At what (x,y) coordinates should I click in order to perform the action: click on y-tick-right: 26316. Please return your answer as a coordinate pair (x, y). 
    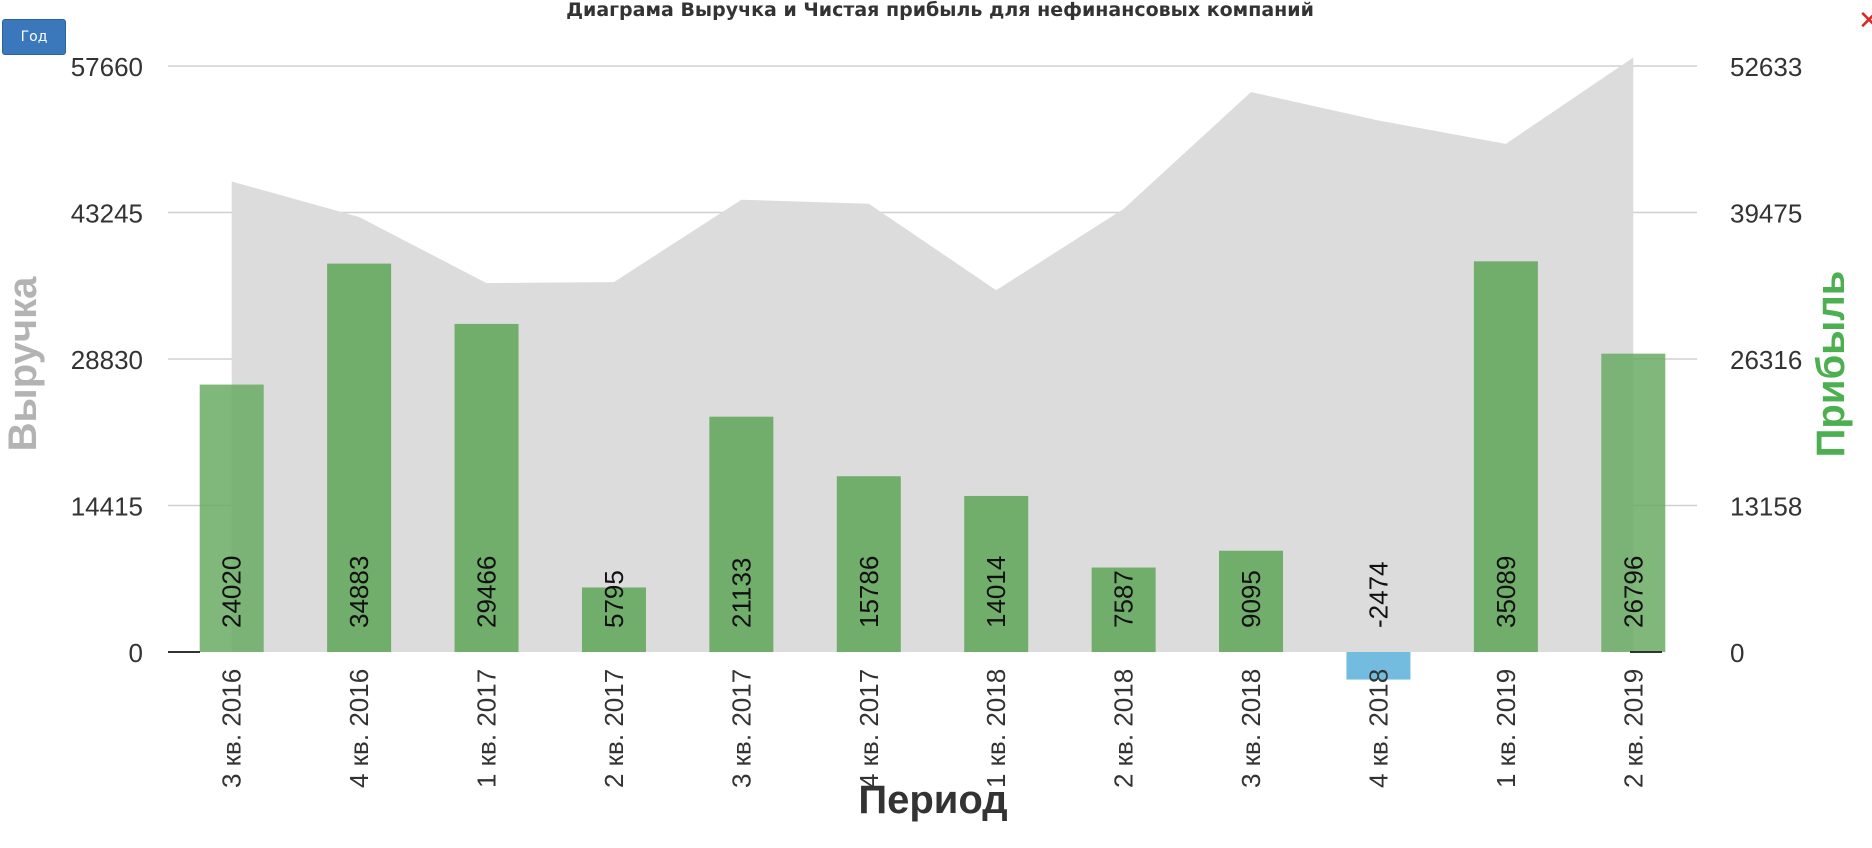
    Looking at the image, I should click on (1766, 360).